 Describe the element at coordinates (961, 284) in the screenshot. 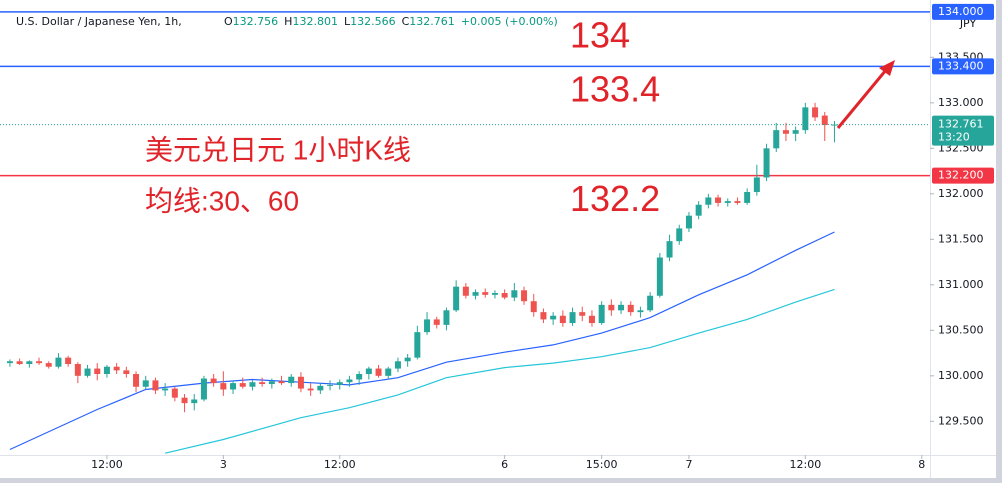

I see `y-tick-label: 131.000` at that location.